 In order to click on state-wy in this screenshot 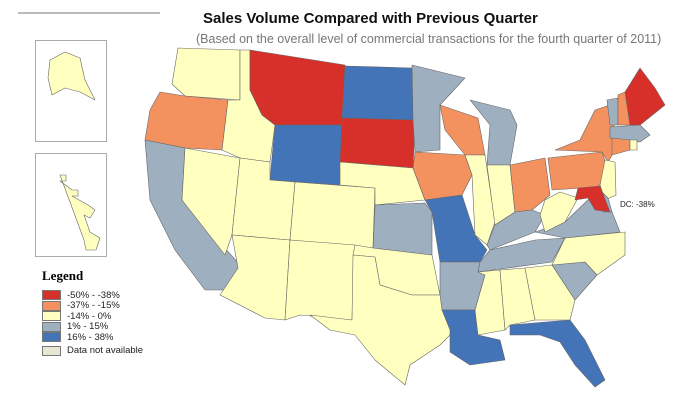, I will do `click(306, 155)`.